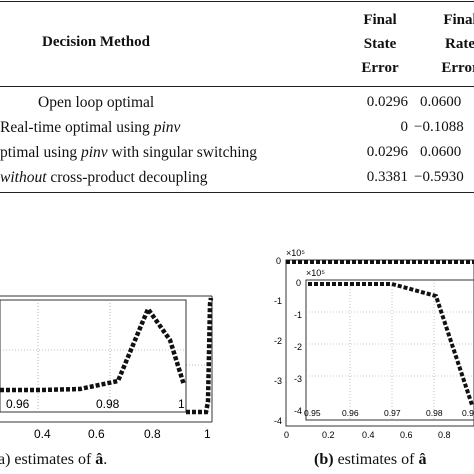 This screenshot has height=474, width=474. Describe the element at coordinates (441, 152) in the screenshot. I see `row-3-rate-error: 0.0600` at that location.